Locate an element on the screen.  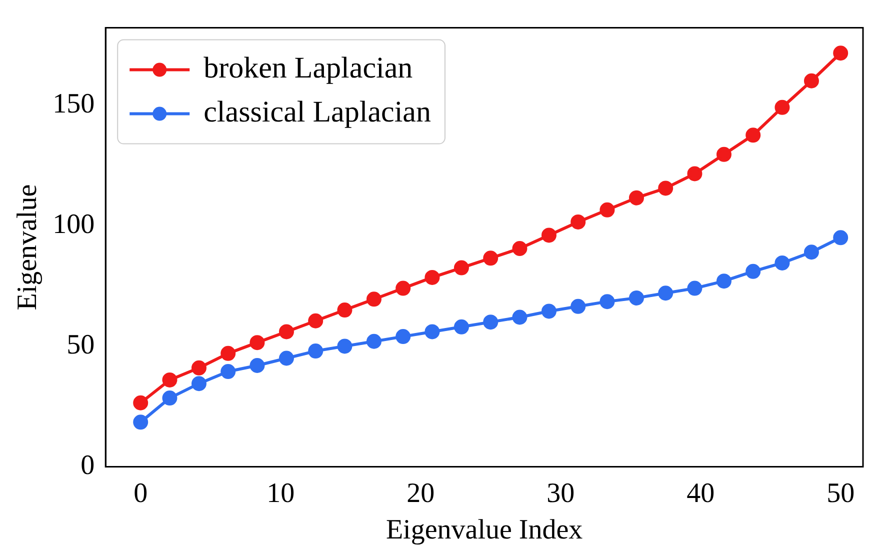
y-tick-label: 100 is located at coordinates (73, 224).